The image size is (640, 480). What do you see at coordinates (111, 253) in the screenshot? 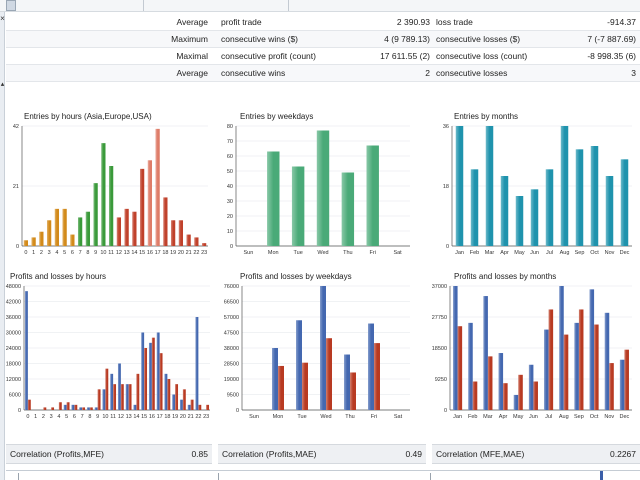
I see `x-tick-label: 11` at bounding box center [111, 253].